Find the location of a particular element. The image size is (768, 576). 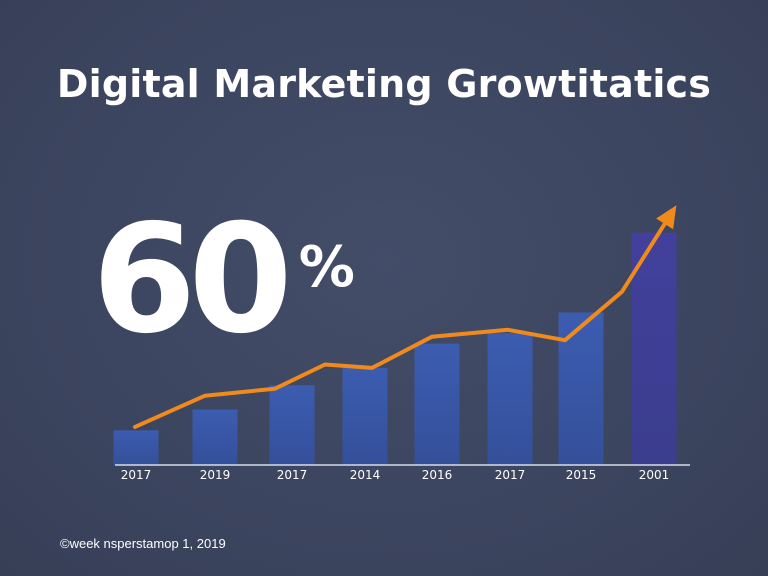

x-tick-label: 2019 is located at coordinates (215, 475).